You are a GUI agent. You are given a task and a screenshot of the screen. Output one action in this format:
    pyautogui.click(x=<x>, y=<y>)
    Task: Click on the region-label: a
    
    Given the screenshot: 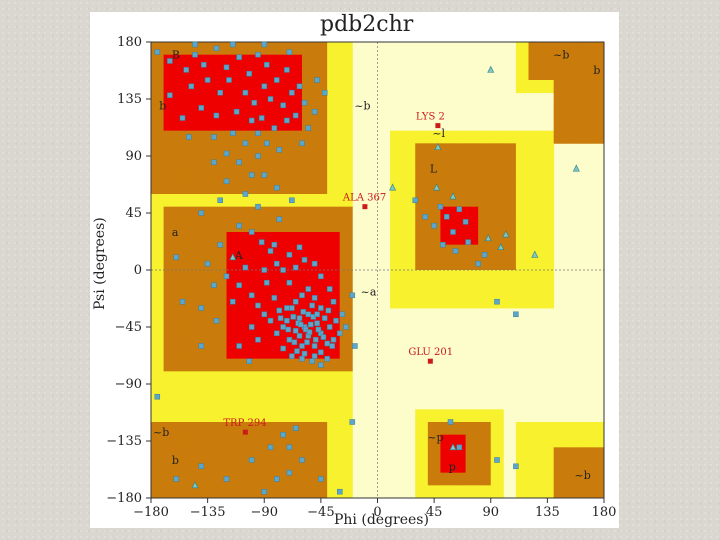 What is the action you would take?
    pyautogui.click(x=175, y=232)
    